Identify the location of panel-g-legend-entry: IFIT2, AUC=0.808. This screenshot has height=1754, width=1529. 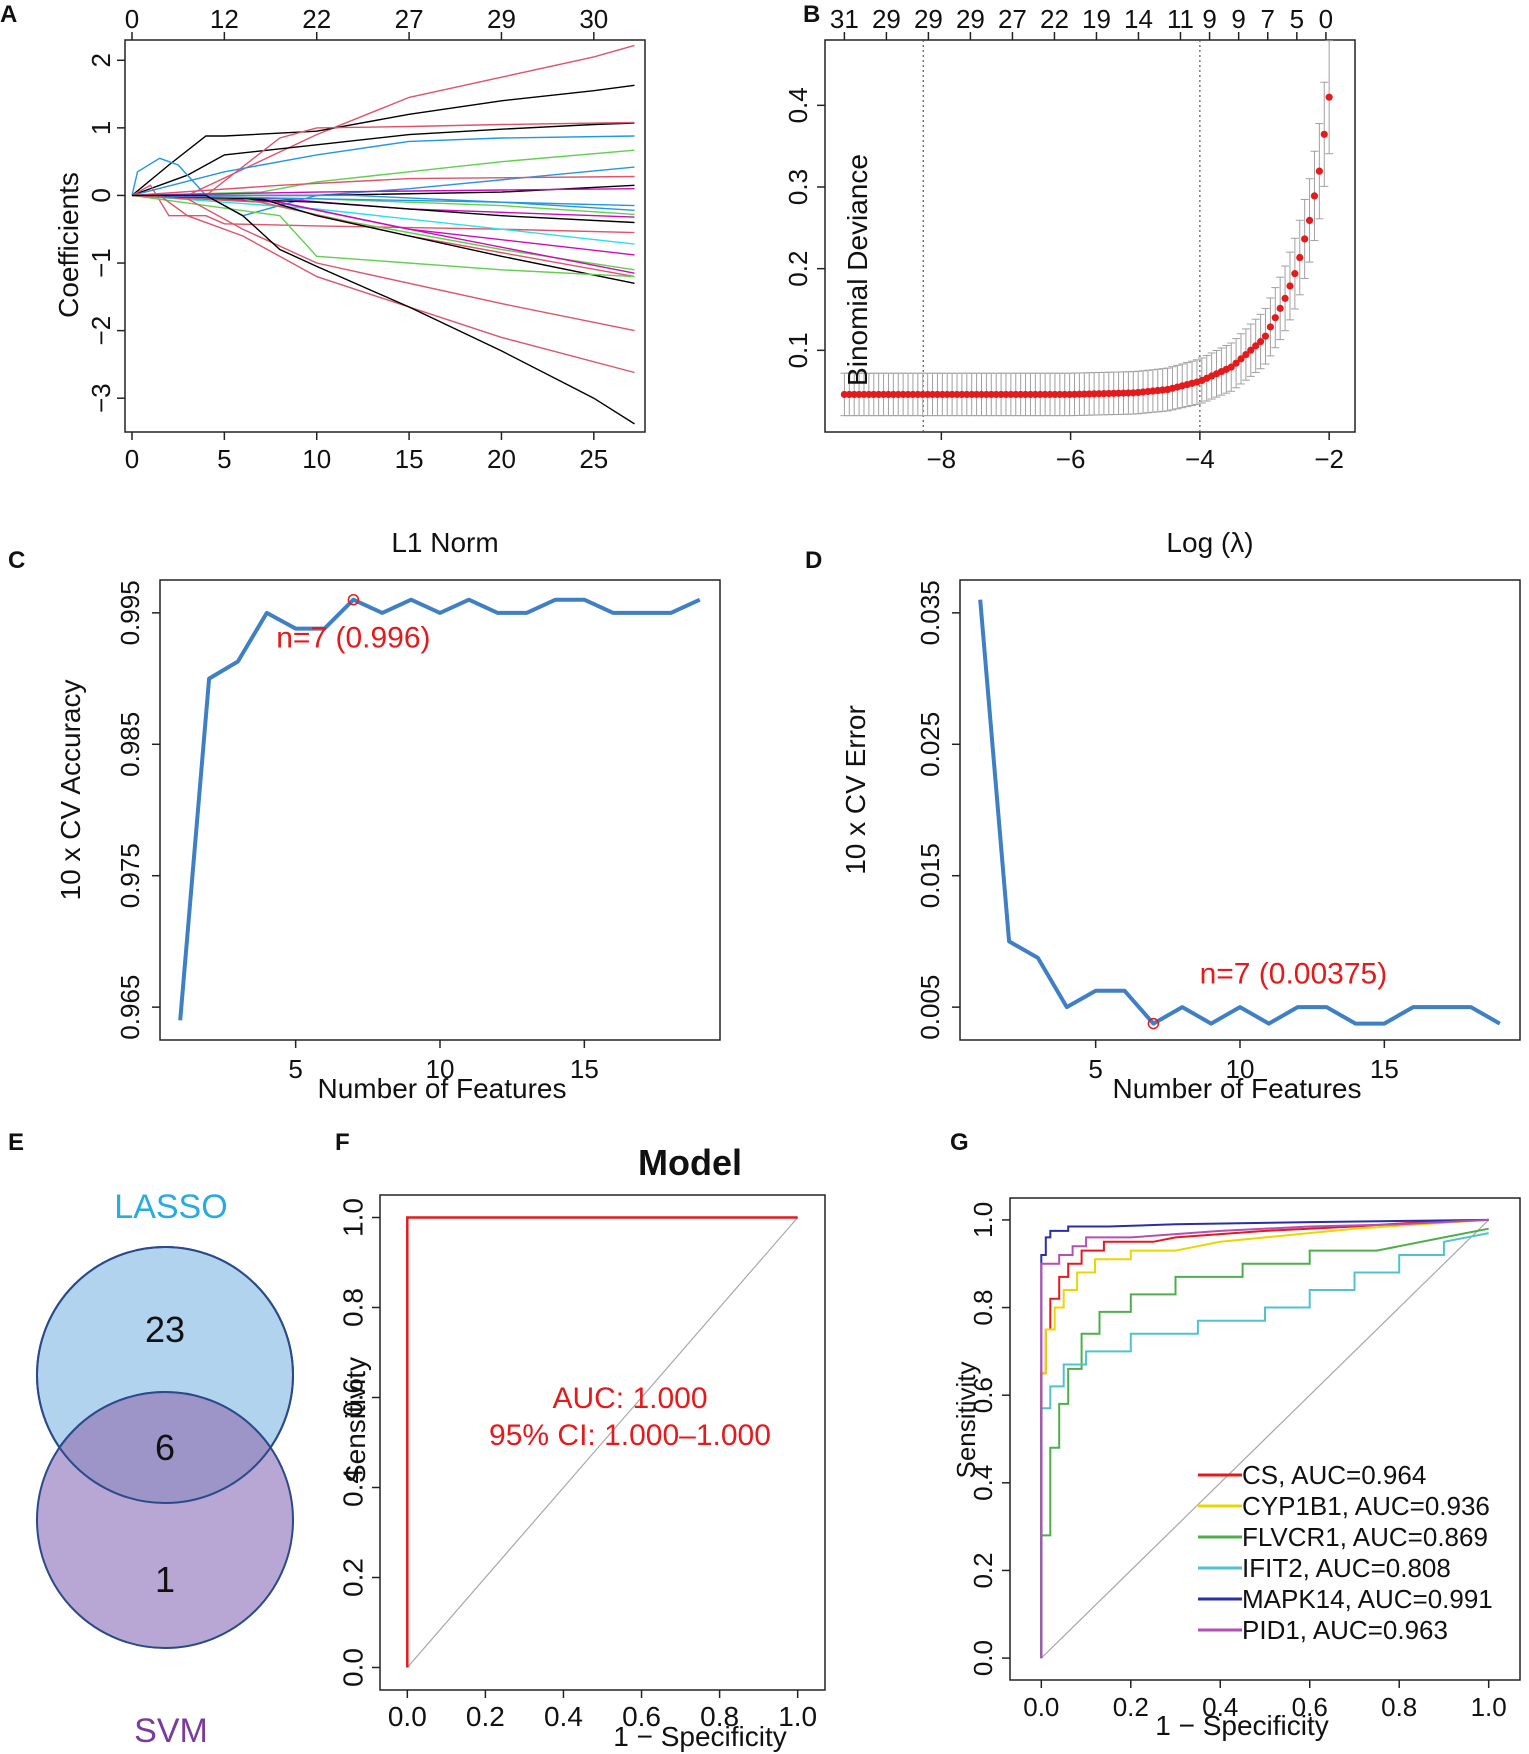
(1346, 1568).